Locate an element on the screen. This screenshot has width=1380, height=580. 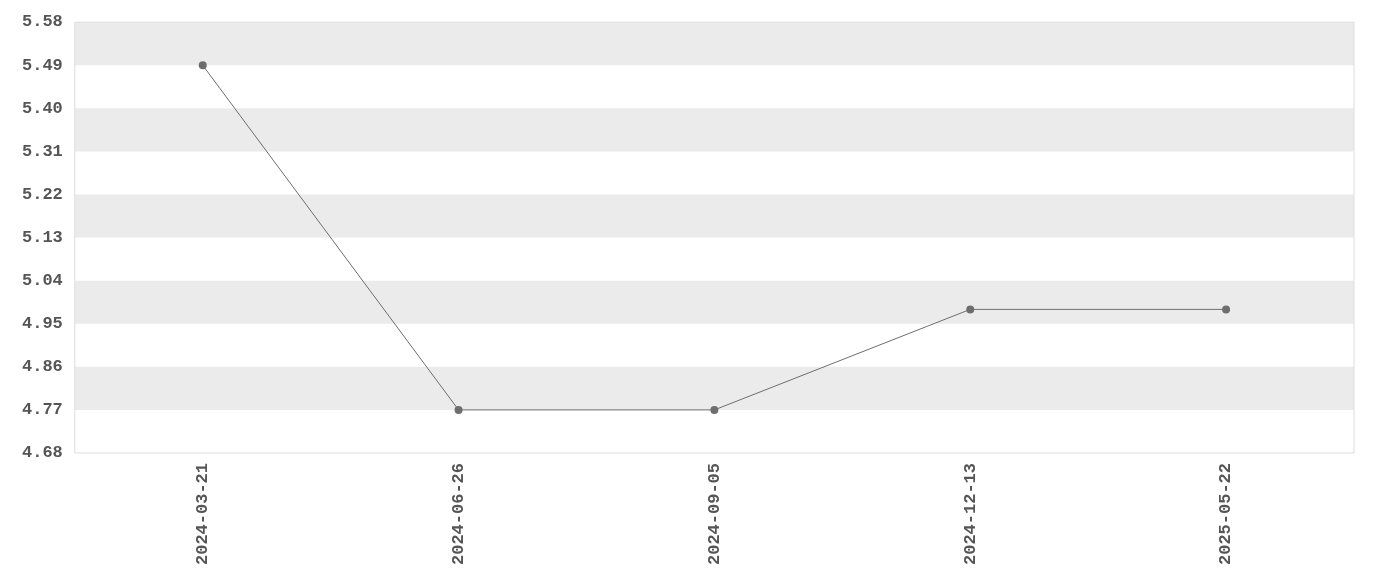
y-tick-label: 5.40 is located at coordinates (42, 108).